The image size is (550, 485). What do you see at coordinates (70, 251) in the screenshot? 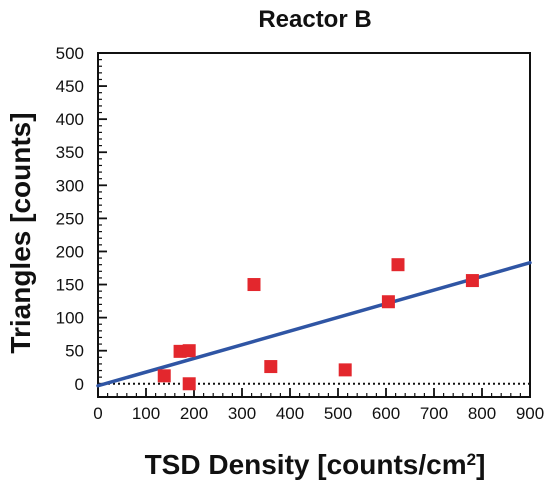
I see `y-tick-label: 200` at bounding box center [70, 251].